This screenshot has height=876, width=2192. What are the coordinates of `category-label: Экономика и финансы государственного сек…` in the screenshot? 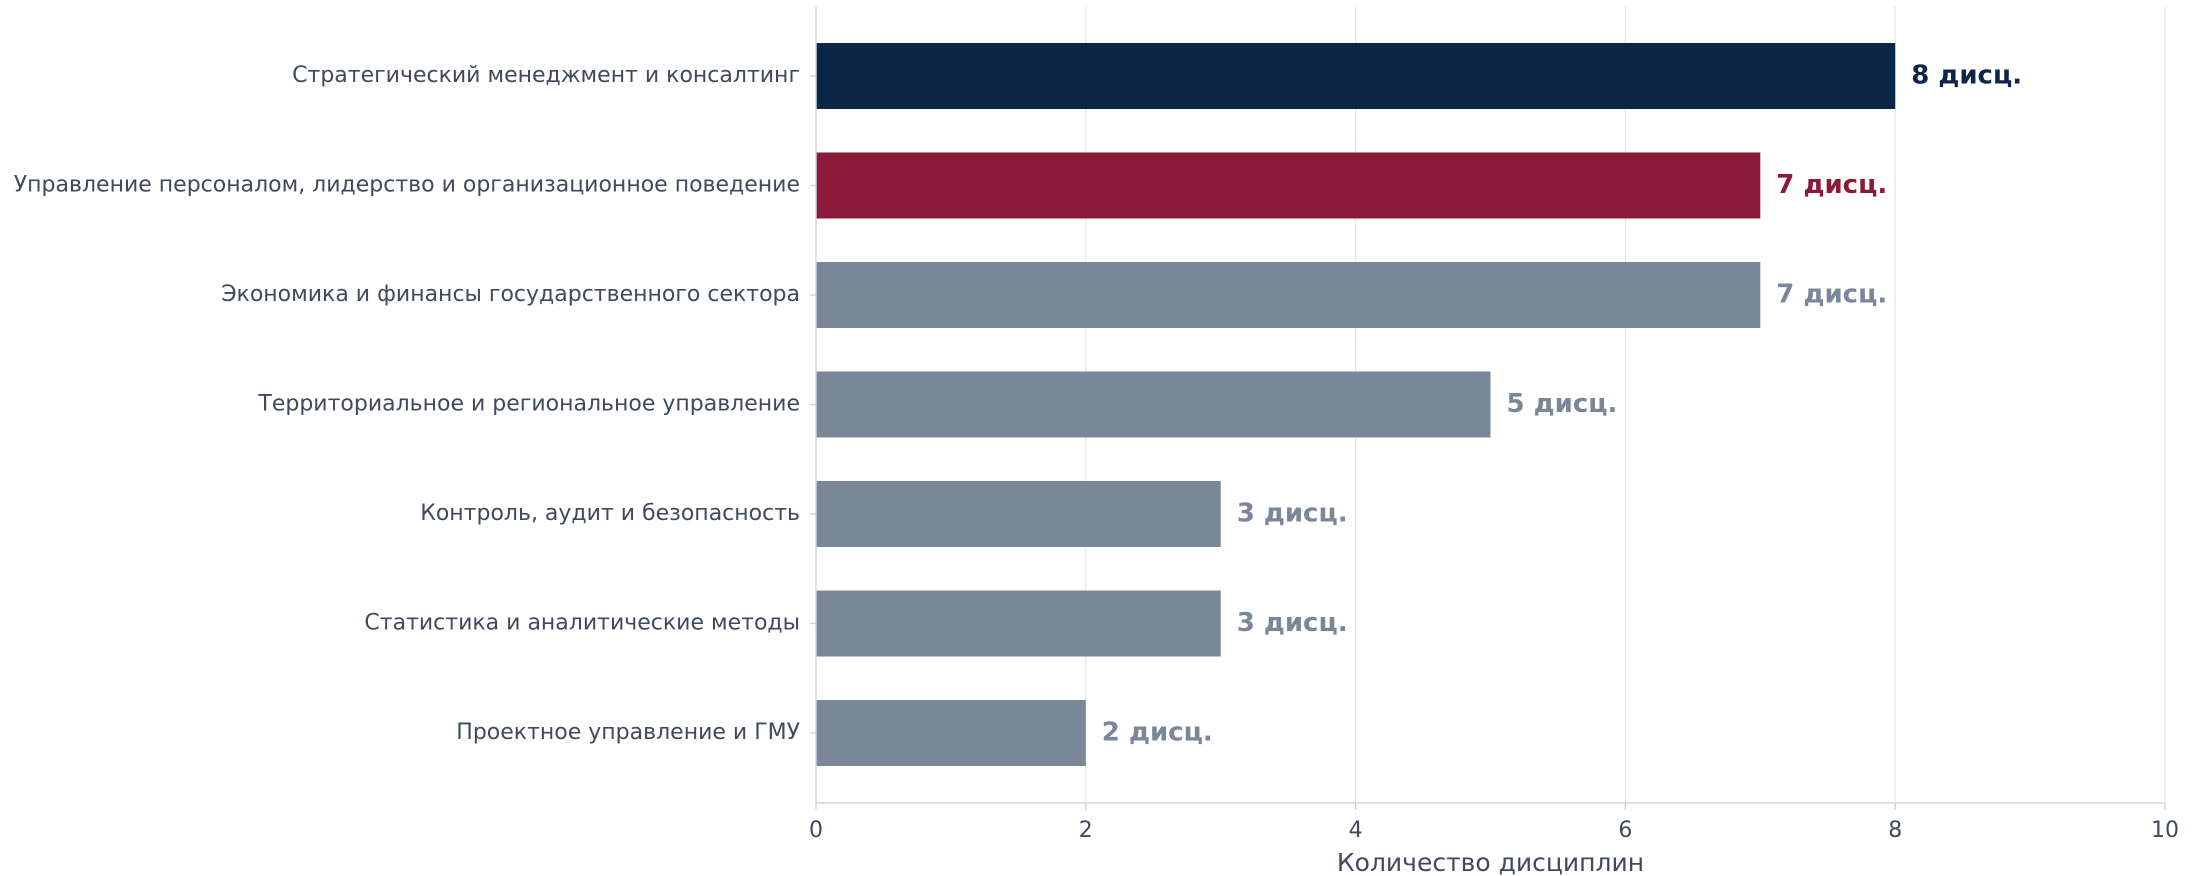 It's located at (510, 294).